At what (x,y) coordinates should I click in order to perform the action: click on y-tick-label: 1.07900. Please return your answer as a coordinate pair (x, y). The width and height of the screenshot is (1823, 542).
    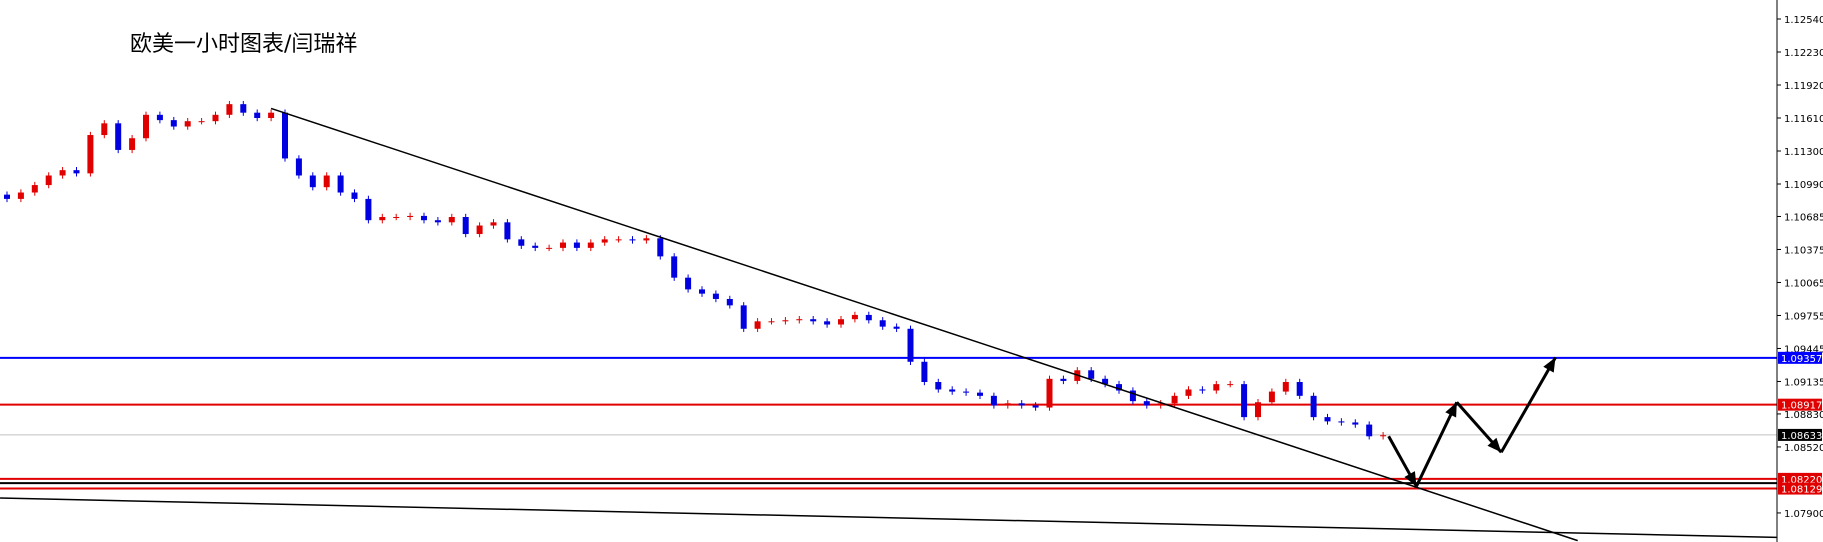
    Looking at the image, I should click on (1803, 514).